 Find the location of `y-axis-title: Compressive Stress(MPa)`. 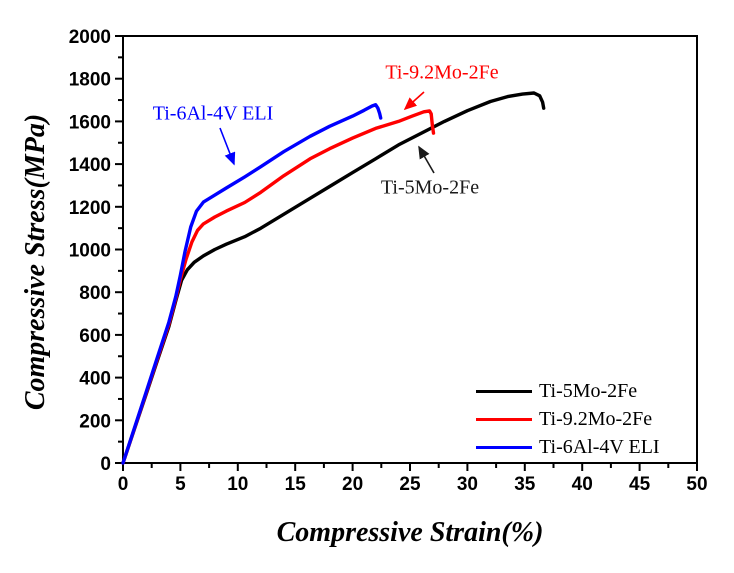

y-axis-title: Compressive Stress(MPa) is located at coordinates (35, 262).